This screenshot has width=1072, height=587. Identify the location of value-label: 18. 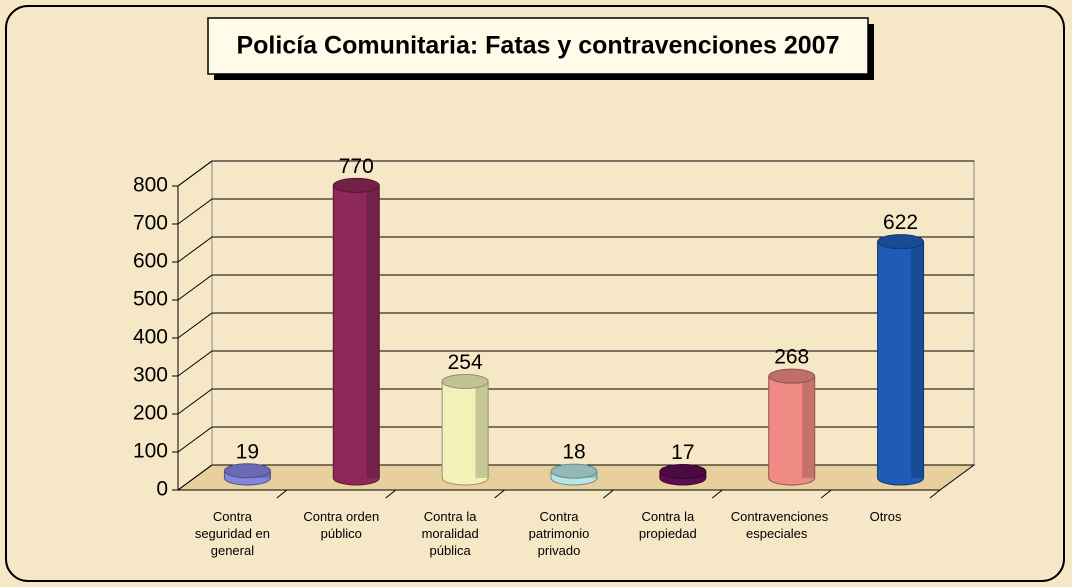
(573, 452).